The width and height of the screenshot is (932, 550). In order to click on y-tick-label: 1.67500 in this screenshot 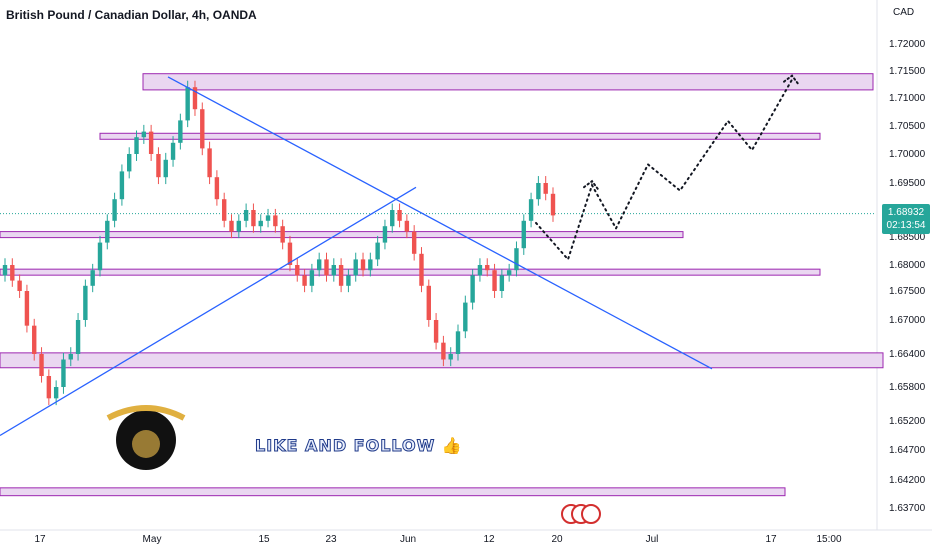, I will do `click(907, 291)`.